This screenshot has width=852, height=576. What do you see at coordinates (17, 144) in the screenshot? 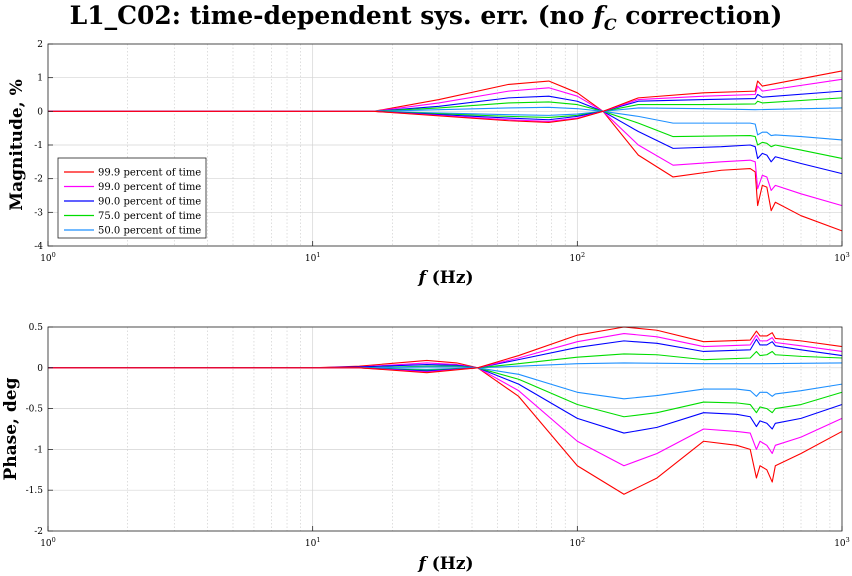
I see `y-axis-label: Magnitude, %` at bounding box center [17, 144].